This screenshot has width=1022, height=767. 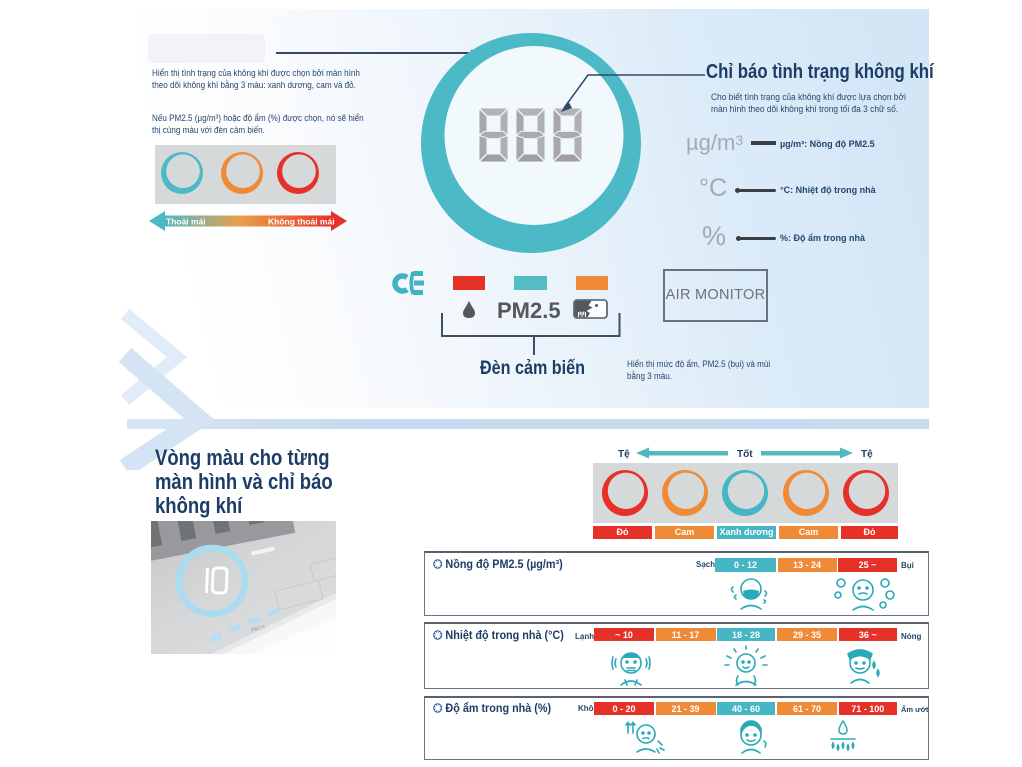 I want to click on svg-text: Tốt, so click(x=745, y=454).